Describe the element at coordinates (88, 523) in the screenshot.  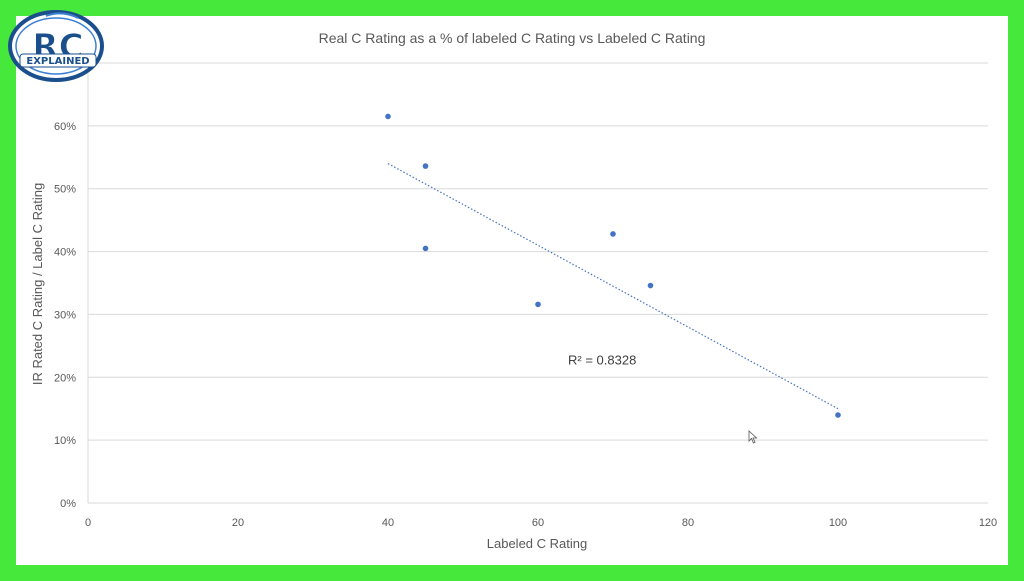
I see `x-tick-label: 0` at that location.